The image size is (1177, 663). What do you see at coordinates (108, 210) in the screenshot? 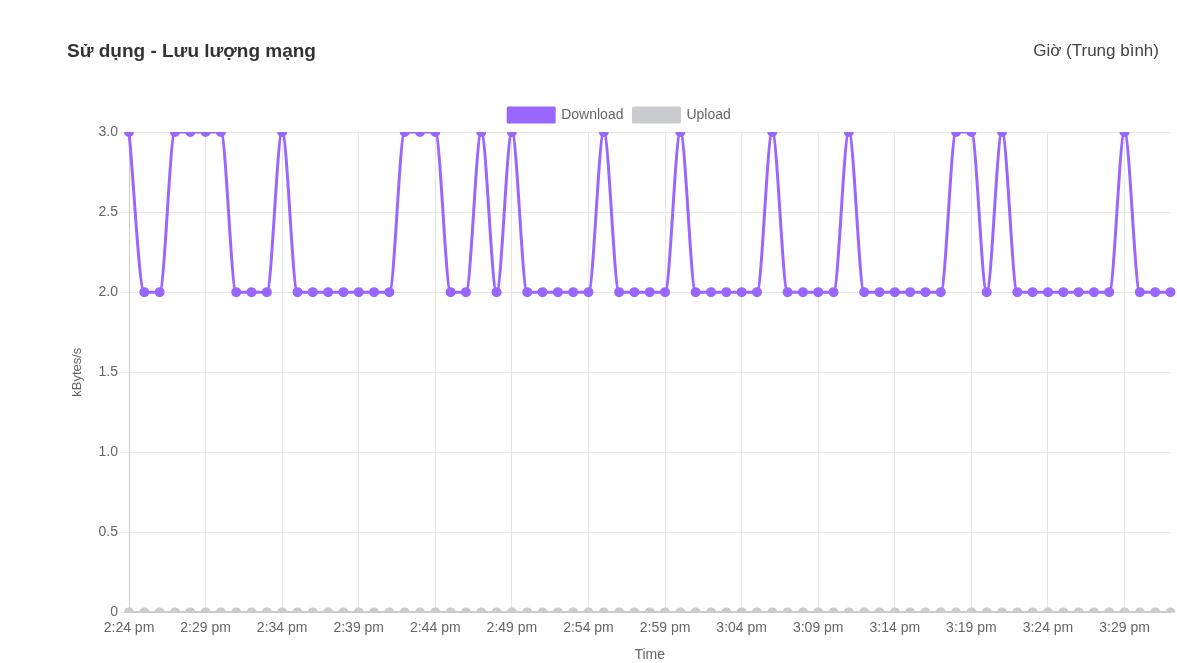
I see `y-tick-label: 2.5` at bounding box center [108, 210].